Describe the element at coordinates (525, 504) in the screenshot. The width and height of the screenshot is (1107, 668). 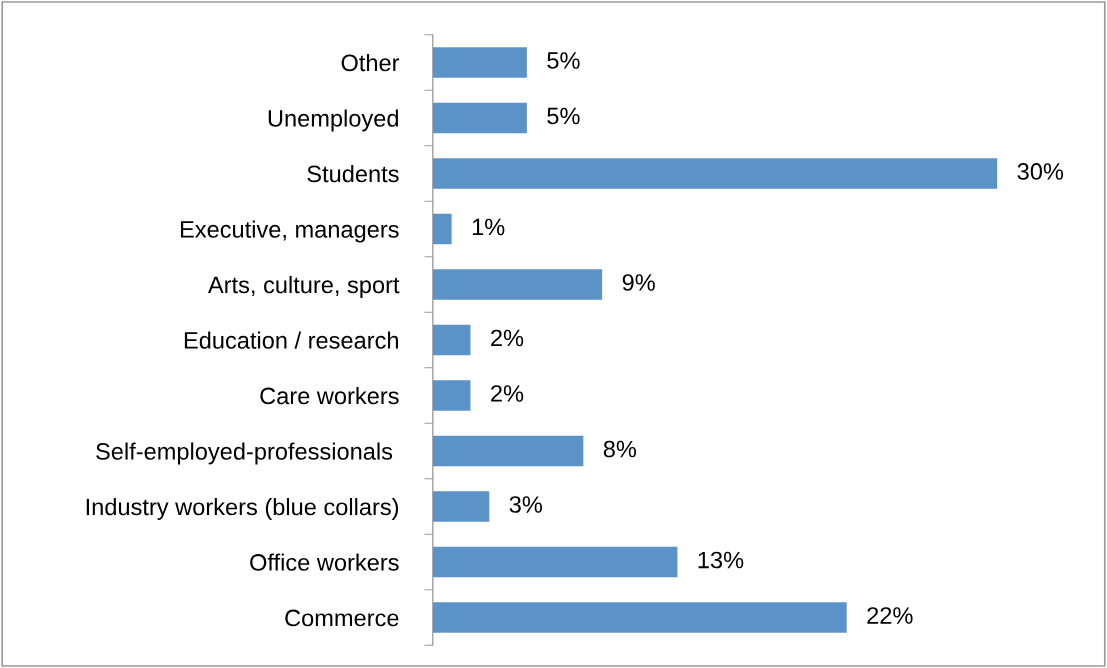
I see `data-label: 3%` at that location.